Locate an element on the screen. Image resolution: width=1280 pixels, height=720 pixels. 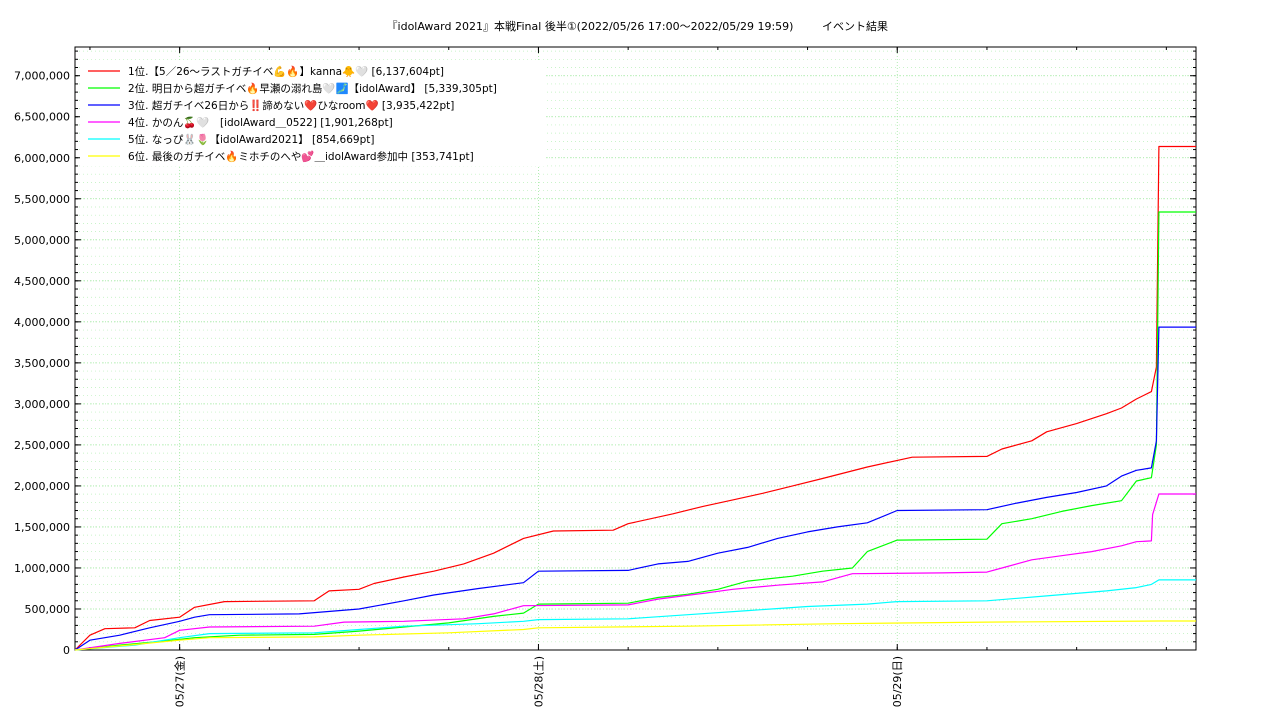
x-tick-label: 05/27(金) is located at coordinates (180, 681).